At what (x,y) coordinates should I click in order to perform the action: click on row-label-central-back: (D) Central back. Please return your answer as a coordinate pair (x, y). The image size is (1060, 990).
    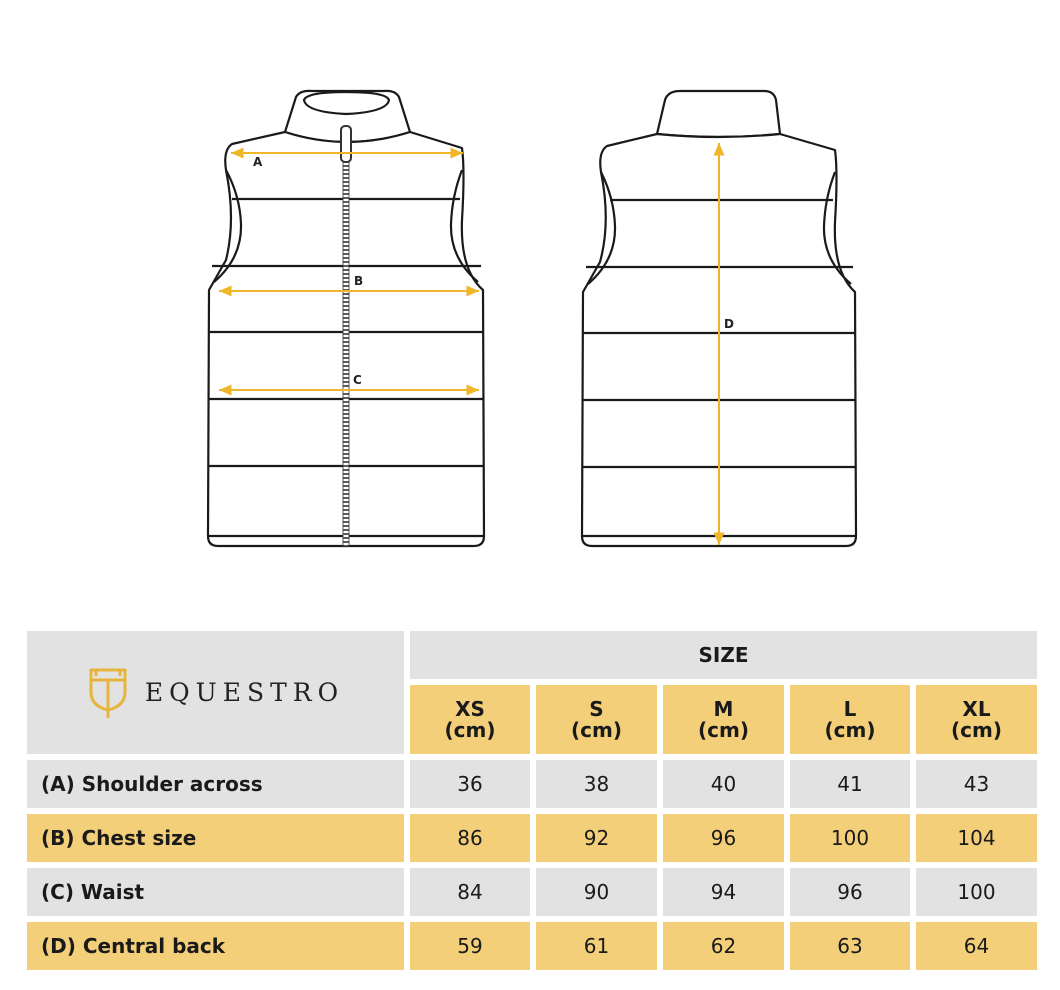
    Looking at the image, I should click on (215, 946).